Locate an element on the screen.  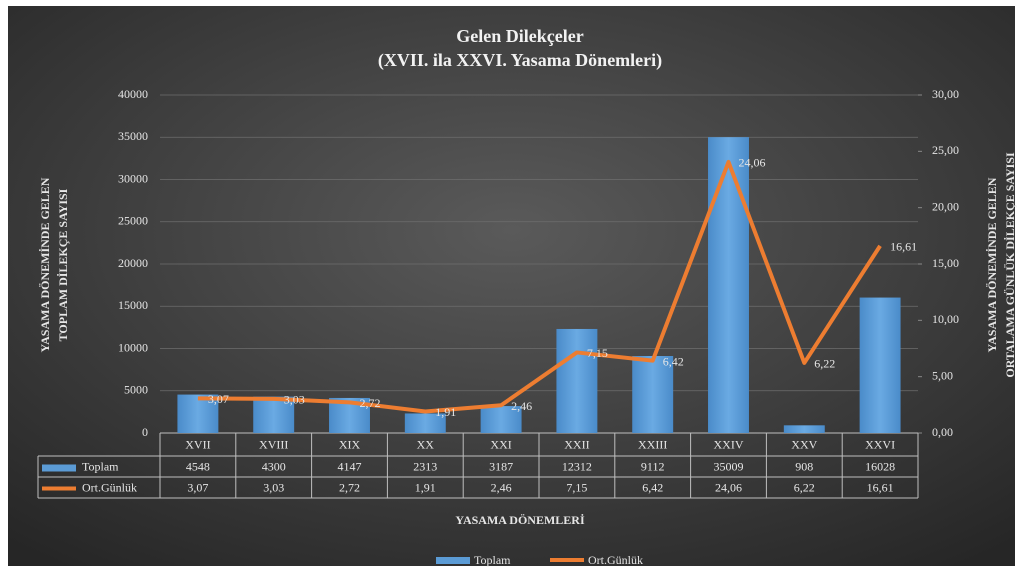
y2-tick-label: 5,00 is located at coordinates (942, 375).